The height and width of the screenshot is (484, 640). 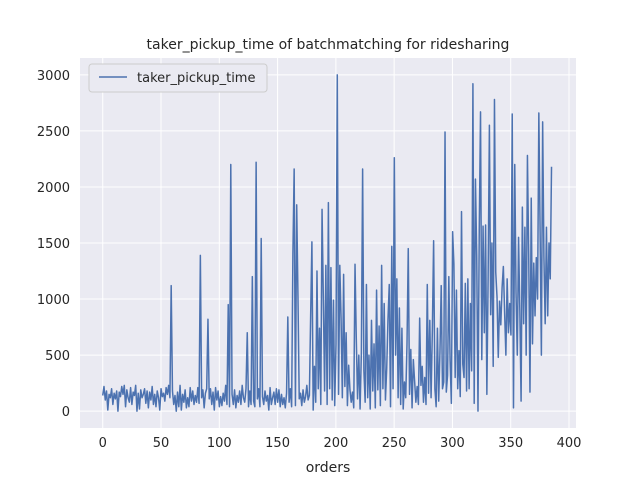 I want to click on x-axis-label: orders, so click(x=328, y=468).